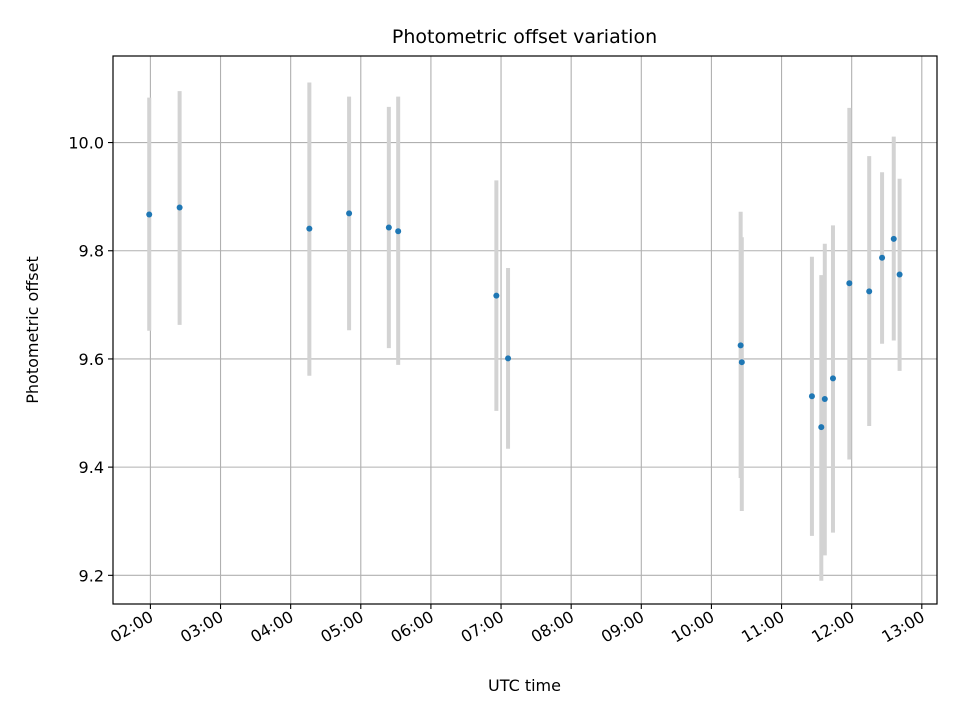 The height and width of the screenshot is (720, 960). I want to click on y-axis-ticks: 9.2 9.4 9.6 9.8 10.0, so click(90, 359).